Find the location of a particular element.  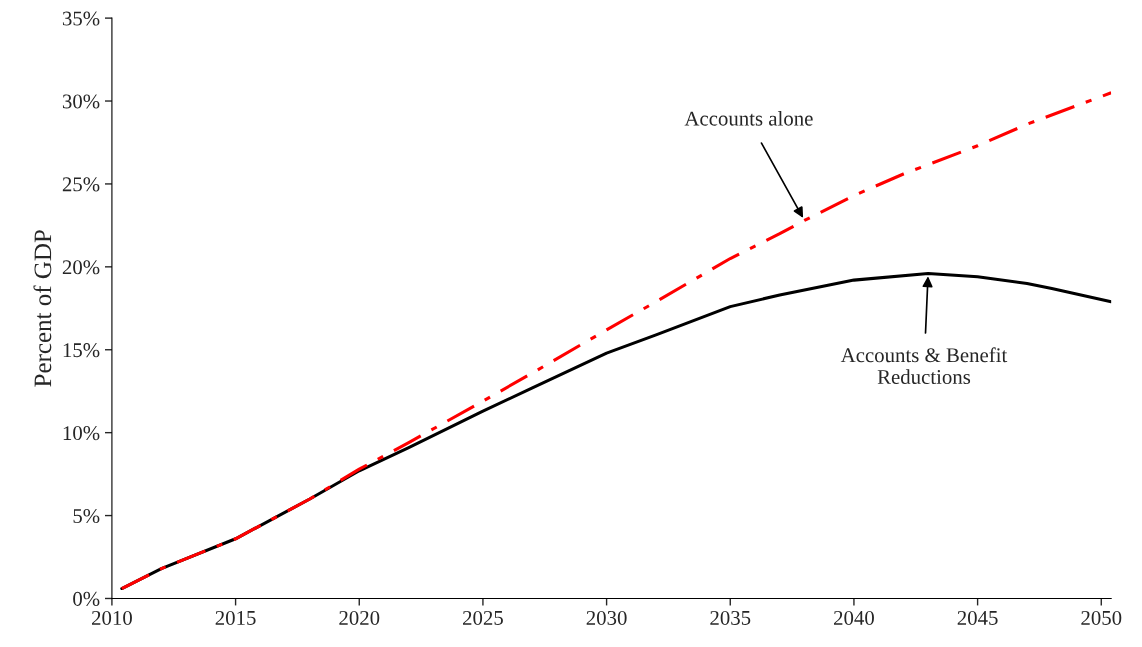

x-tick-label: 2020 is located at coordinates (359, 617).